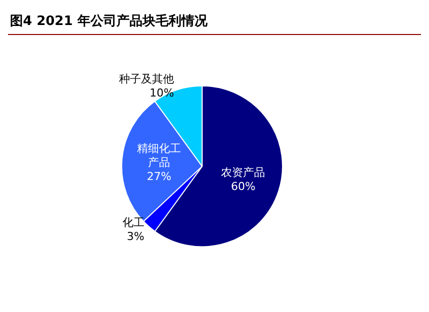 This screenshot has height=312, width=429. What do you see at coordinates (159, 155) in the screenshot?
I see `slice-label: 精细化工产品` at bounding box center [159, 155].